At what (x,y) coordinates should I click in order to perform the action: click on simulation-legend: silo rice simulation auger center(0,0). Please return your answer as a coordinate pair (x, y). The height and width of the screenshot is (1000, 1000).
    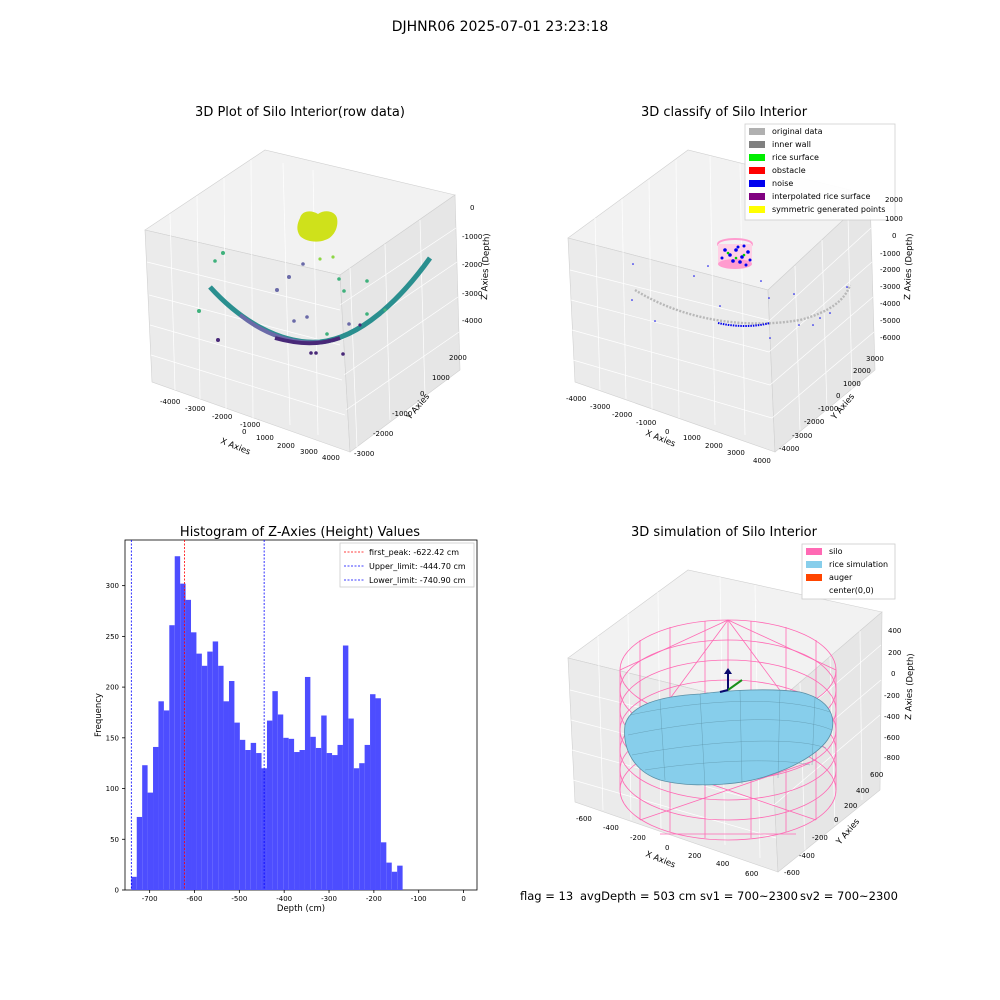
    Looking at the image, I should click on (848, 571).